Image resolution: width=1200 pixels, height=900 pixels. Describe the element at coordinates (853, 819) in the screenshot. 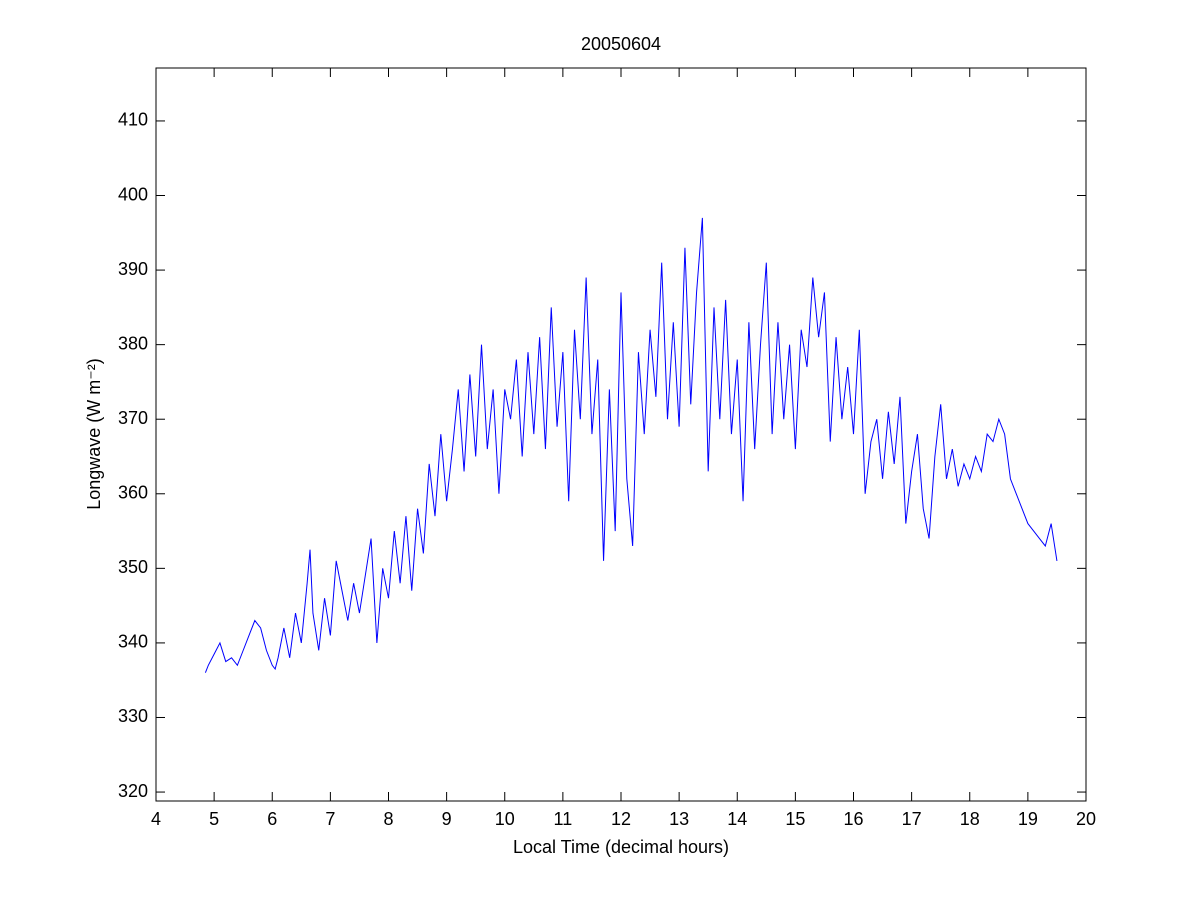

I see `x-tick-label: 16` at that location.